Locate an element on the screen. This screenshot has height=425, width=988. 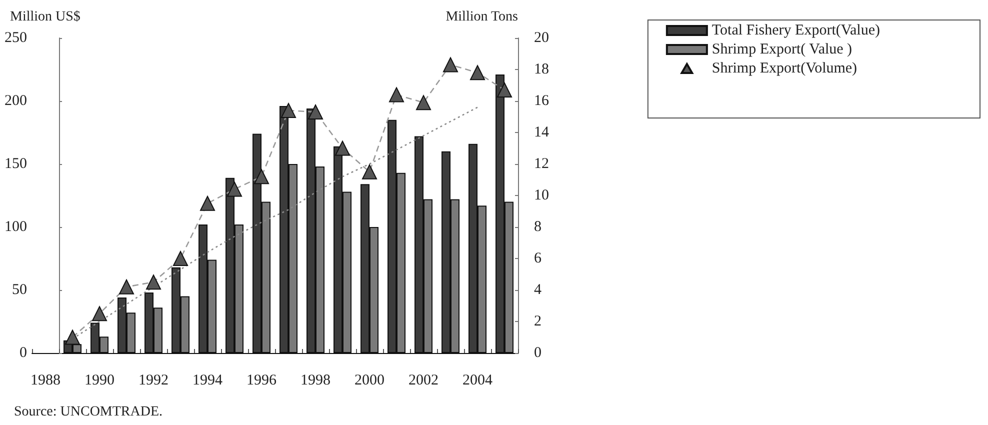
x-tick-label: 2002 is located at coordinates (423, 380).